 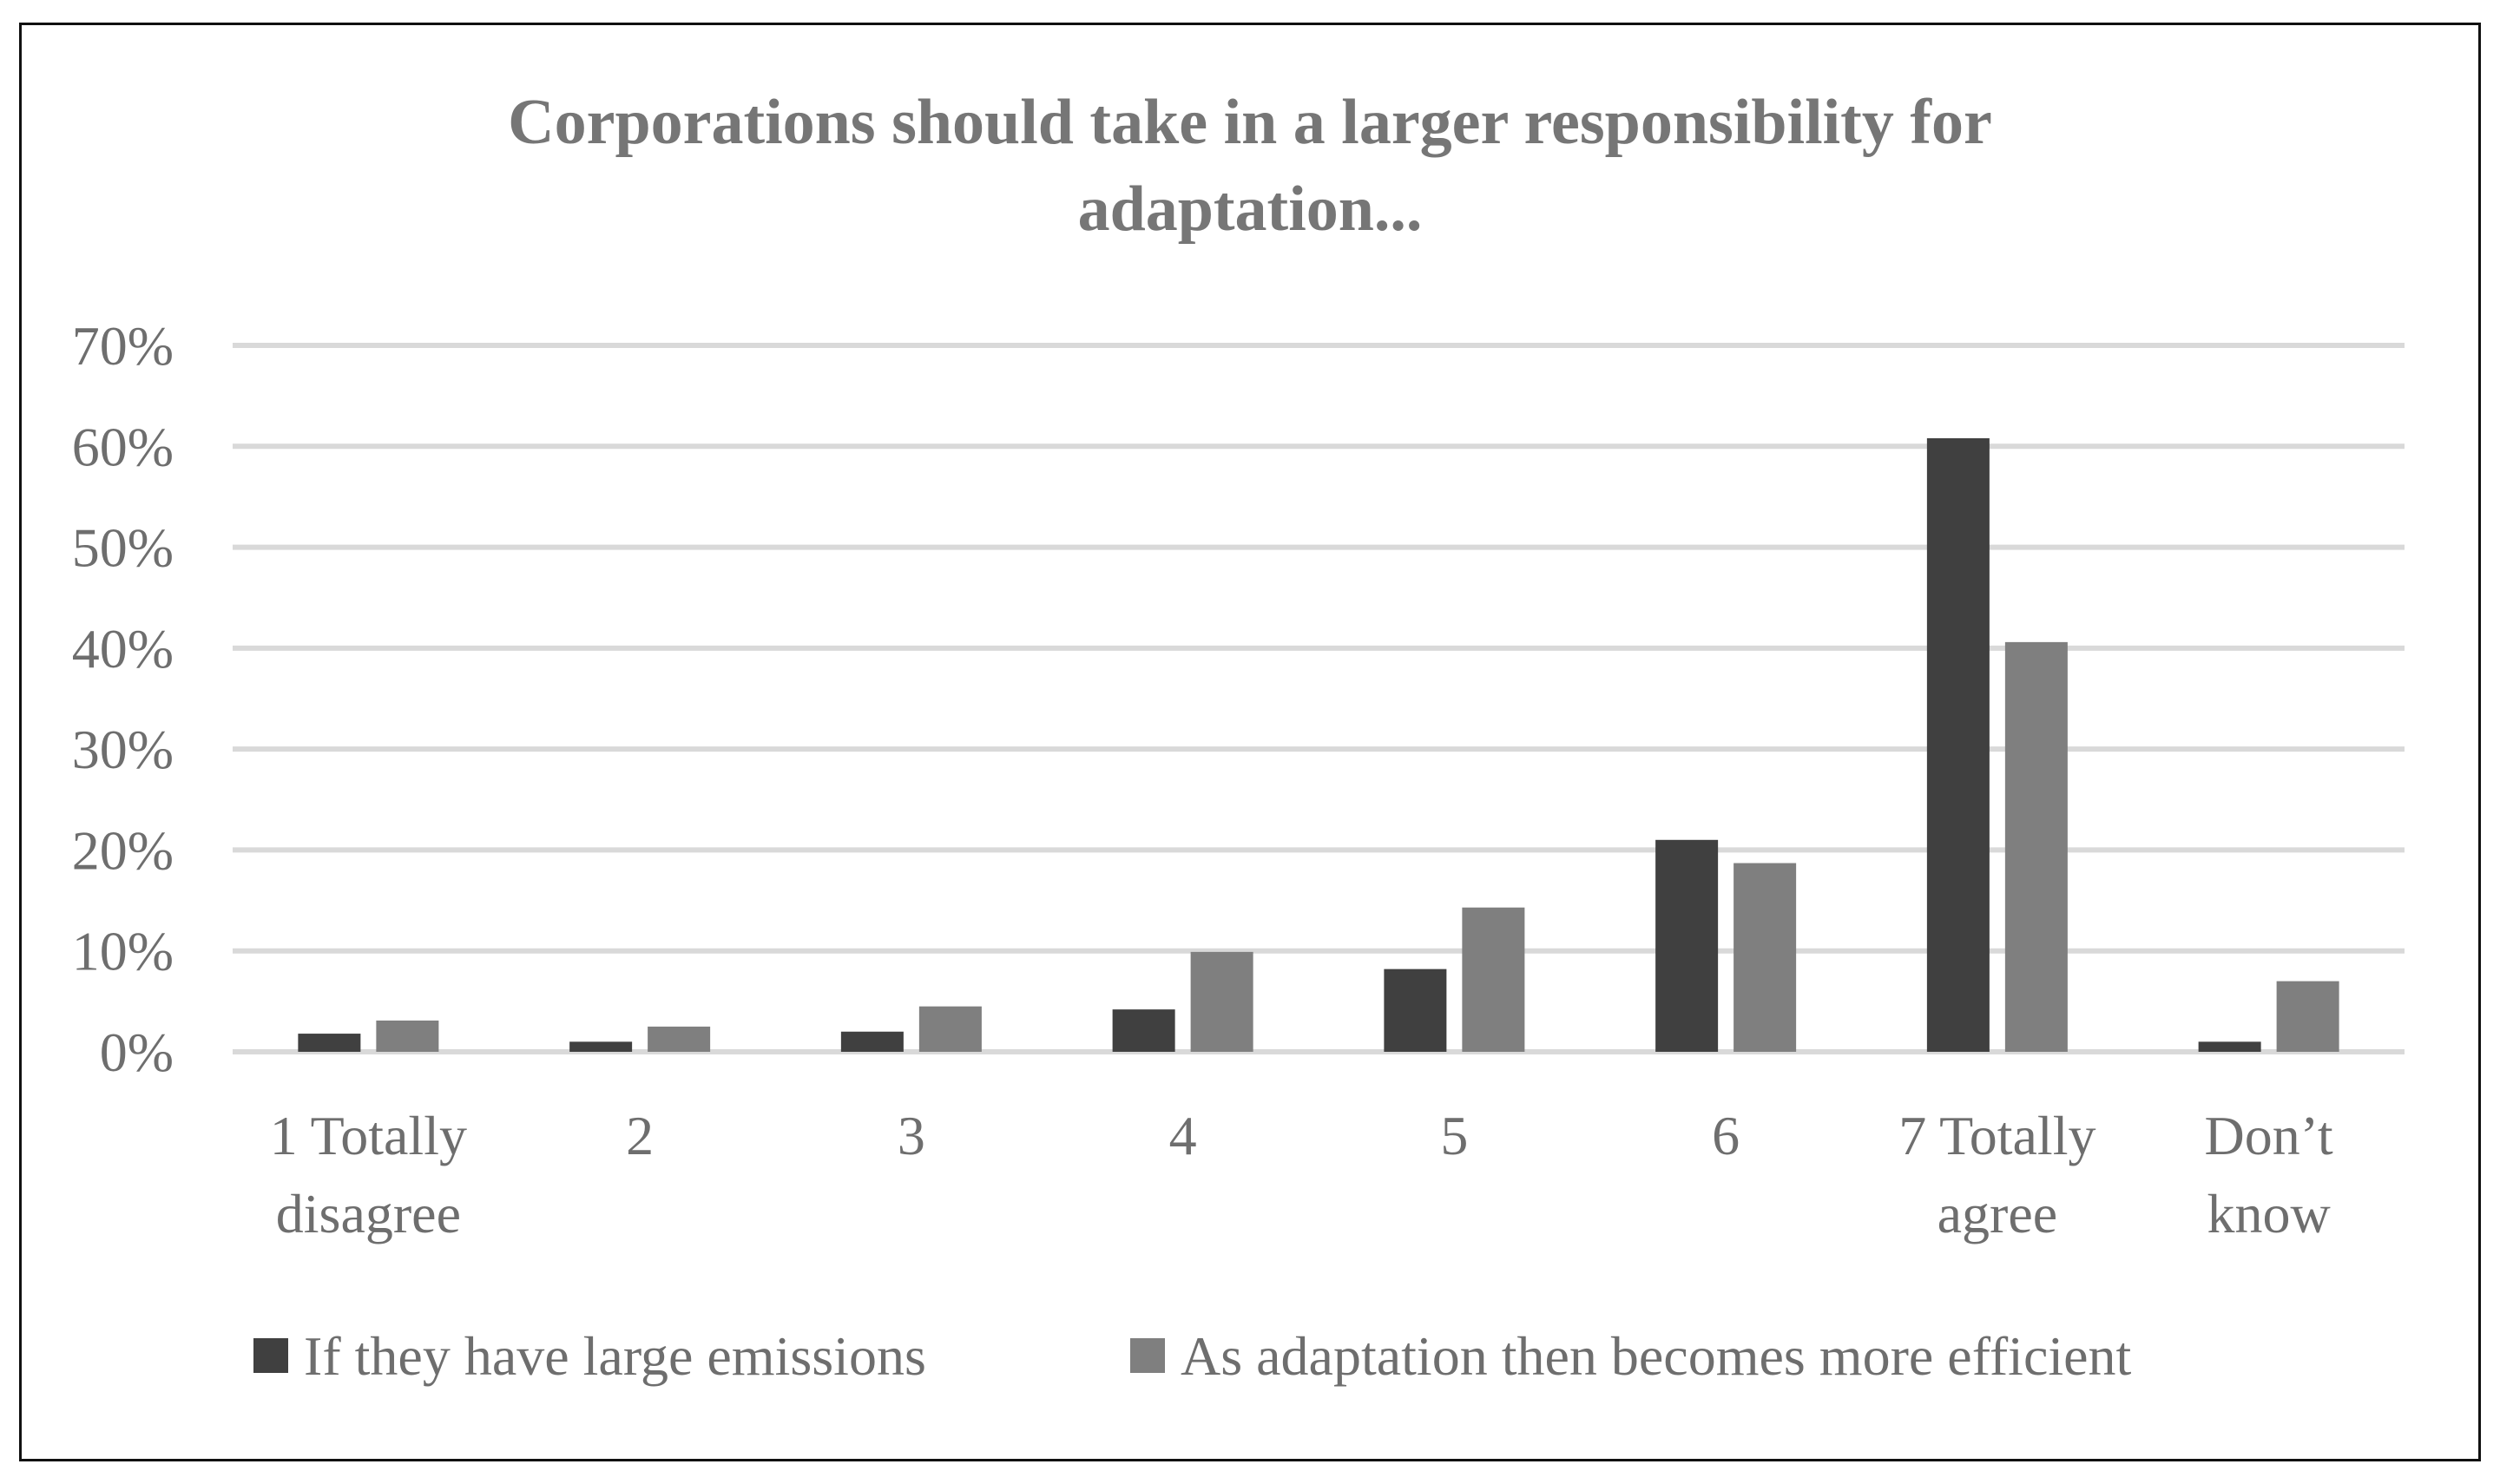 I want to click on bar-series2-cat3, so click(x=950, y=1029).